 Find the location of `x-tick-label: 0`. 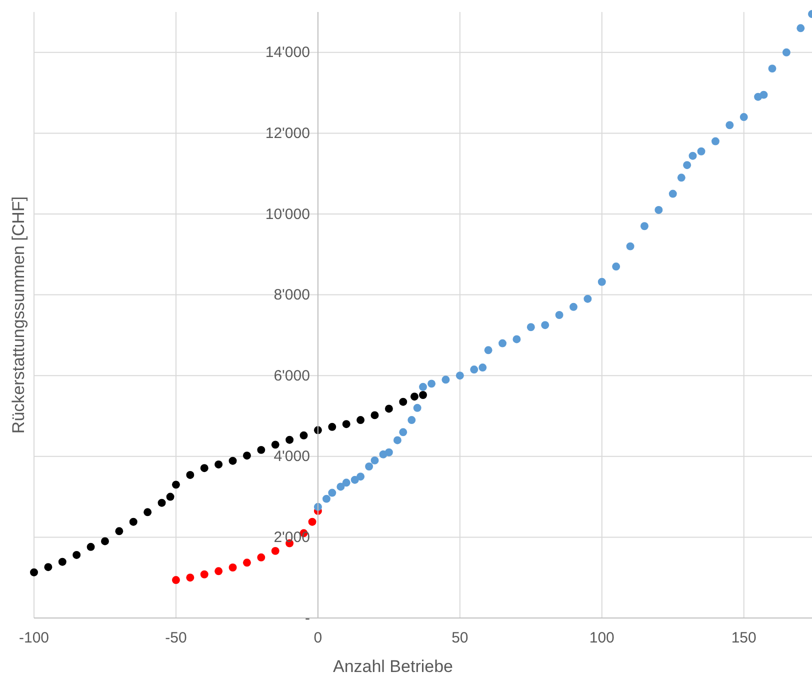

x-tick-label: 0 is located at coordinates (318, 638).